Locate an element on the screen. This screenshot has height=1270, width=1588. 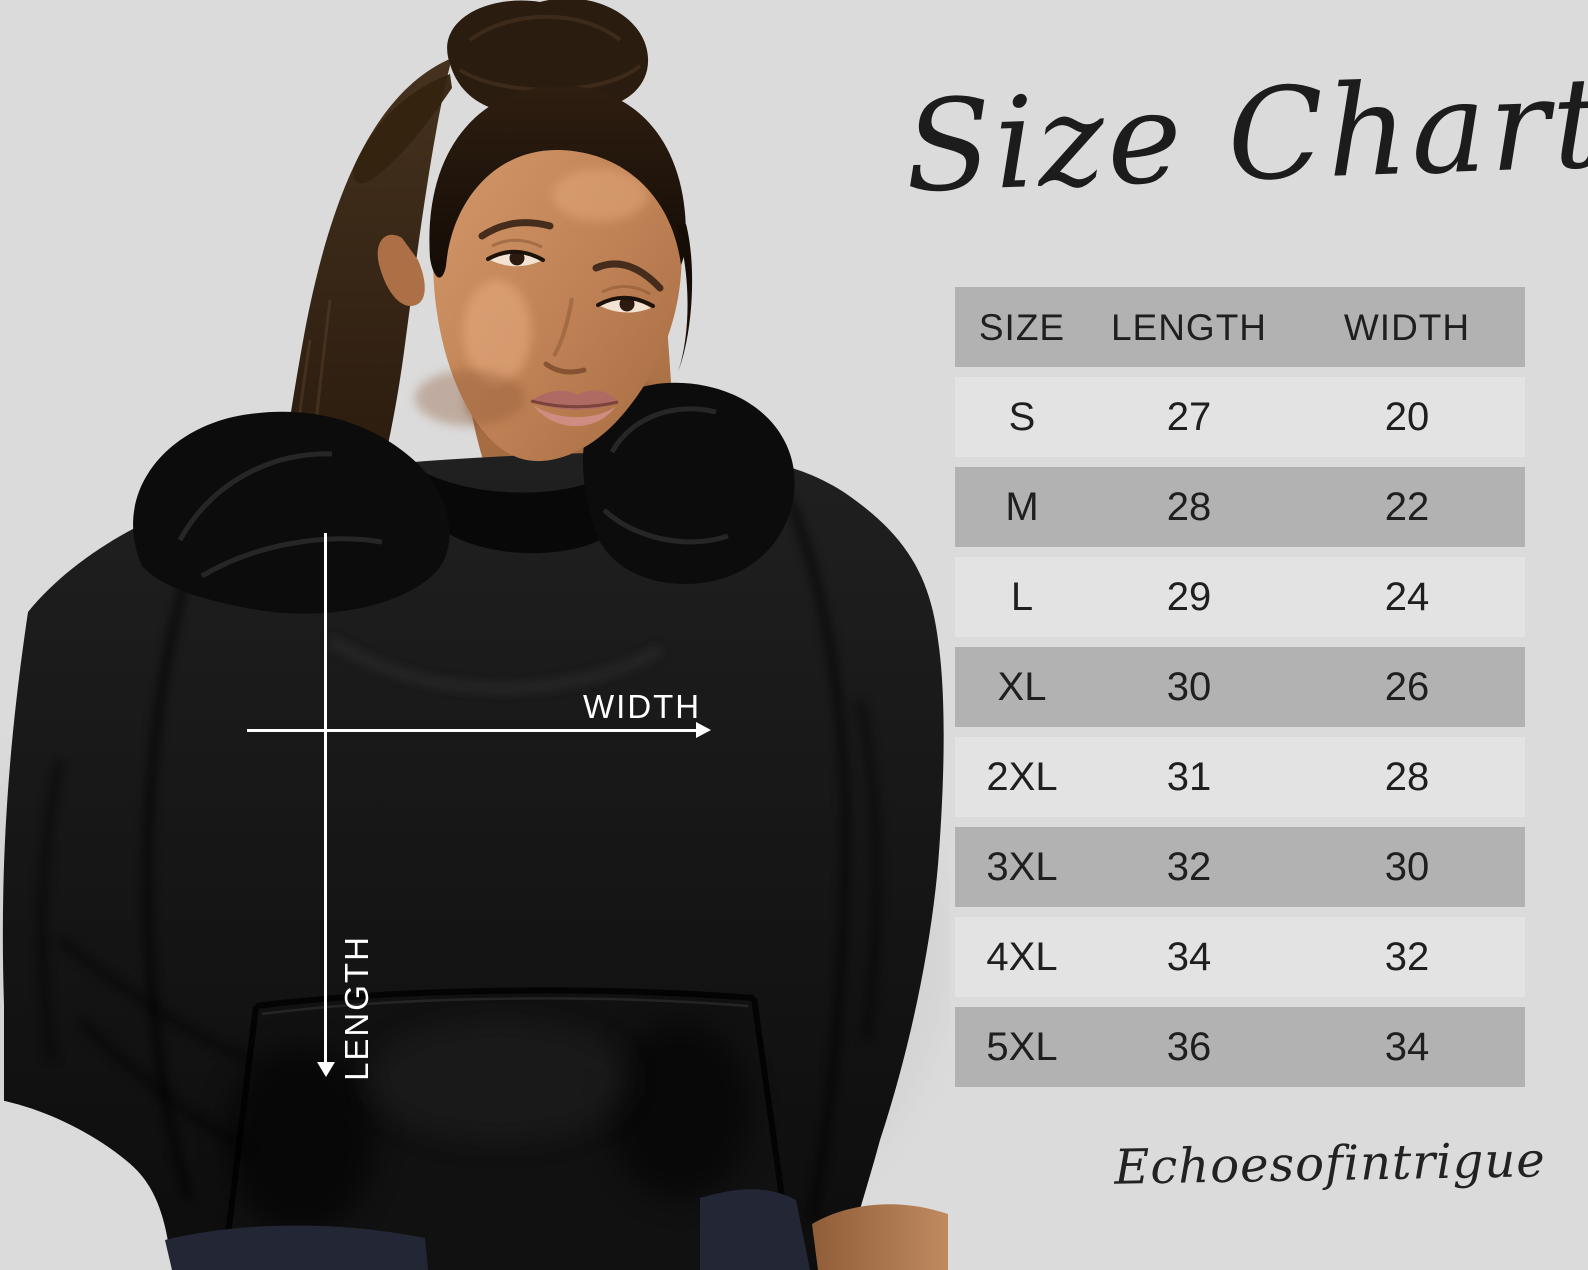
width-cell: 26 is located at coordinates (1407, 687).